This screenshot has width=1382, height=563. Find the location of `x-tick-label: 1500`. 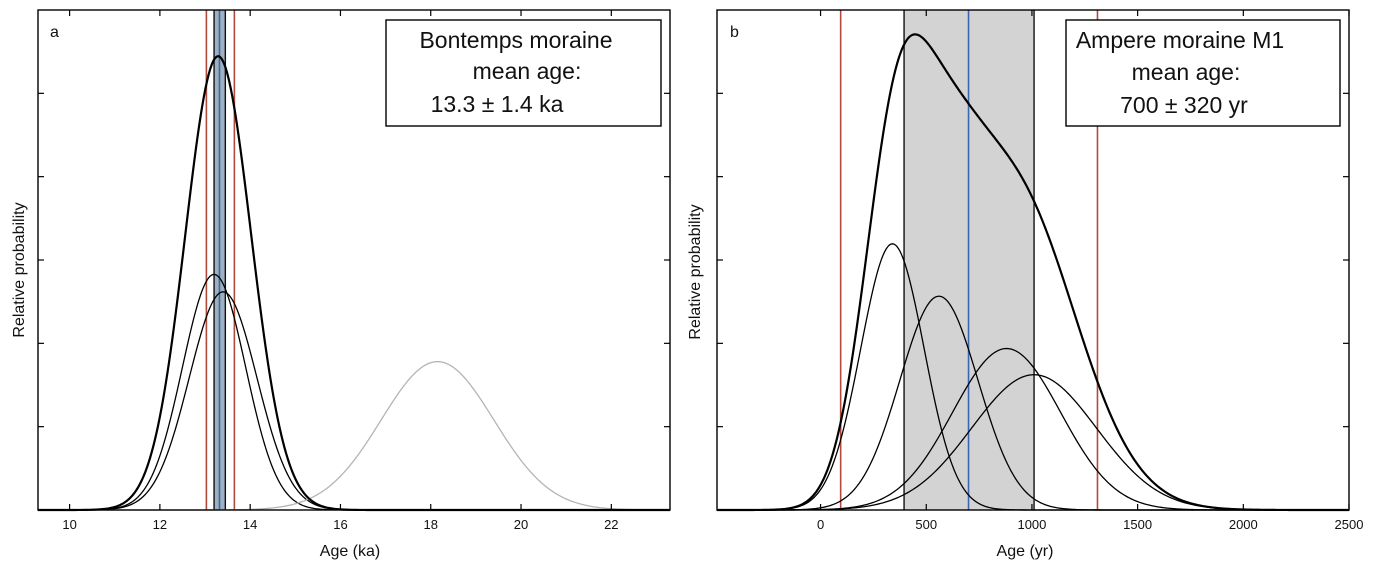

x-tick-label: 1500 is located at coordinates (1137, 524).